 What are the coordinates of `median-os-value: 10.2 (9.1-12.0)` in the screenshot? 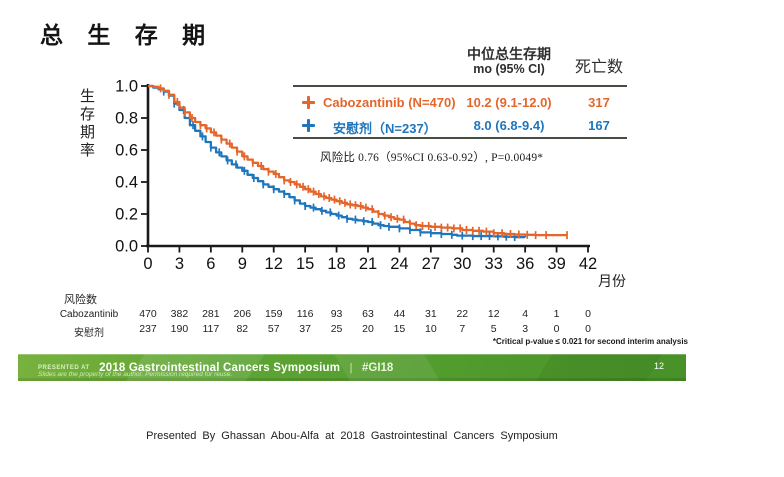 It's located at (509, 102).